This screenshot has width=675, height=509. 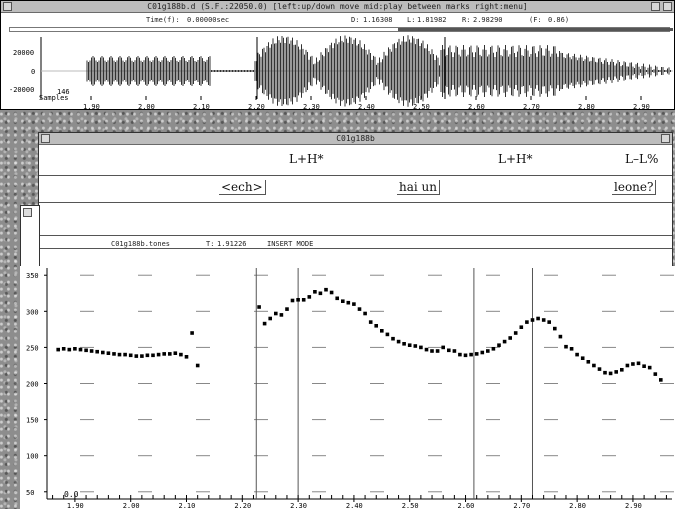 I want to click on pitch-x-tick-label: 1.90, so click(x=75, y=505).